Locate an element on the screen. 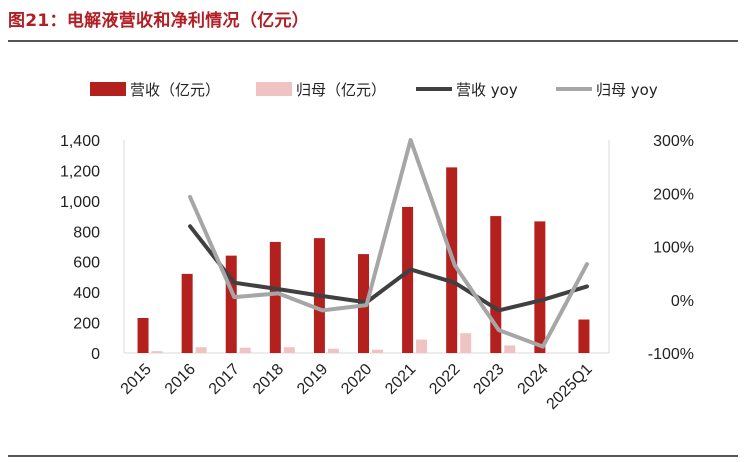 The image size is (744, 462). legend: 营收（亿元） 归母（亿元） 营收 yoy 归母 yoy is located at coordinates (374, 90).